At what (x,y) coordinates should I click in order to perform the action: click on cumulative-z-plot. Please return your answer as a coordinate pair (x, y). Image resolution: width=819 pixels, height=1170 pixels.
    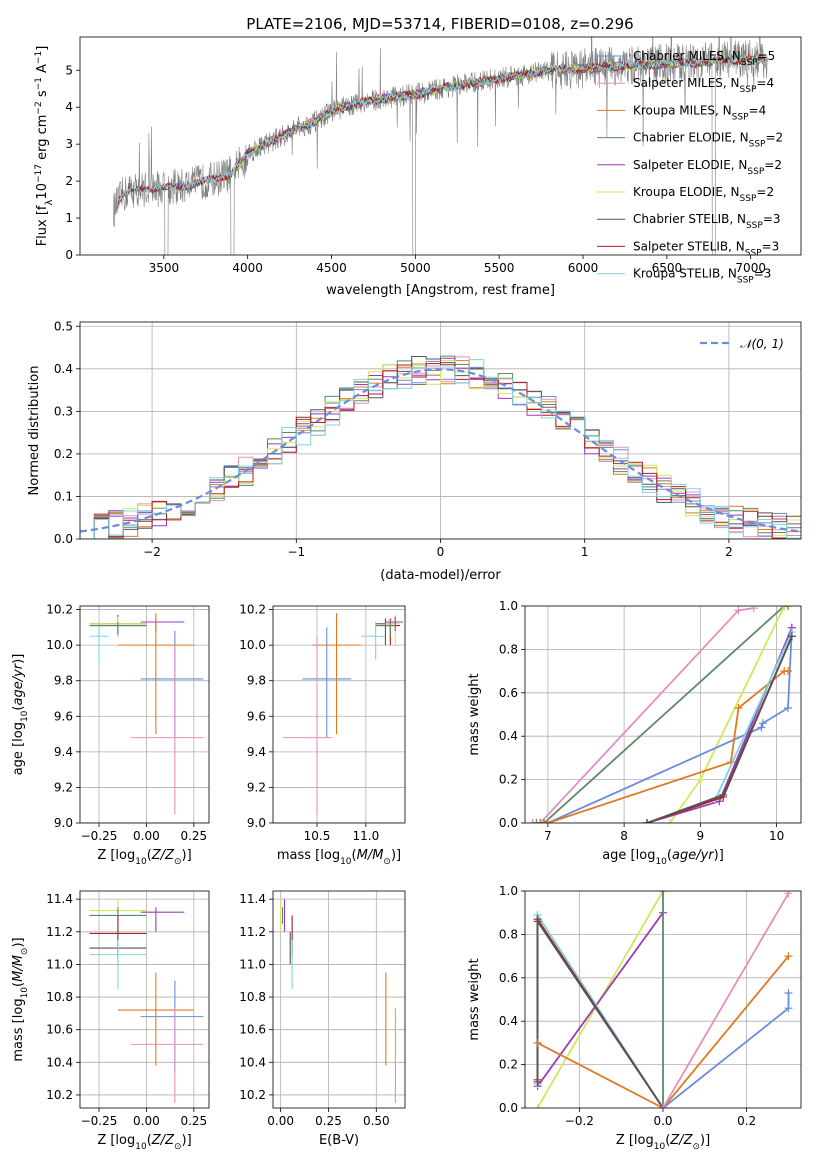
    Looking at the image, I should click on (663, 999).